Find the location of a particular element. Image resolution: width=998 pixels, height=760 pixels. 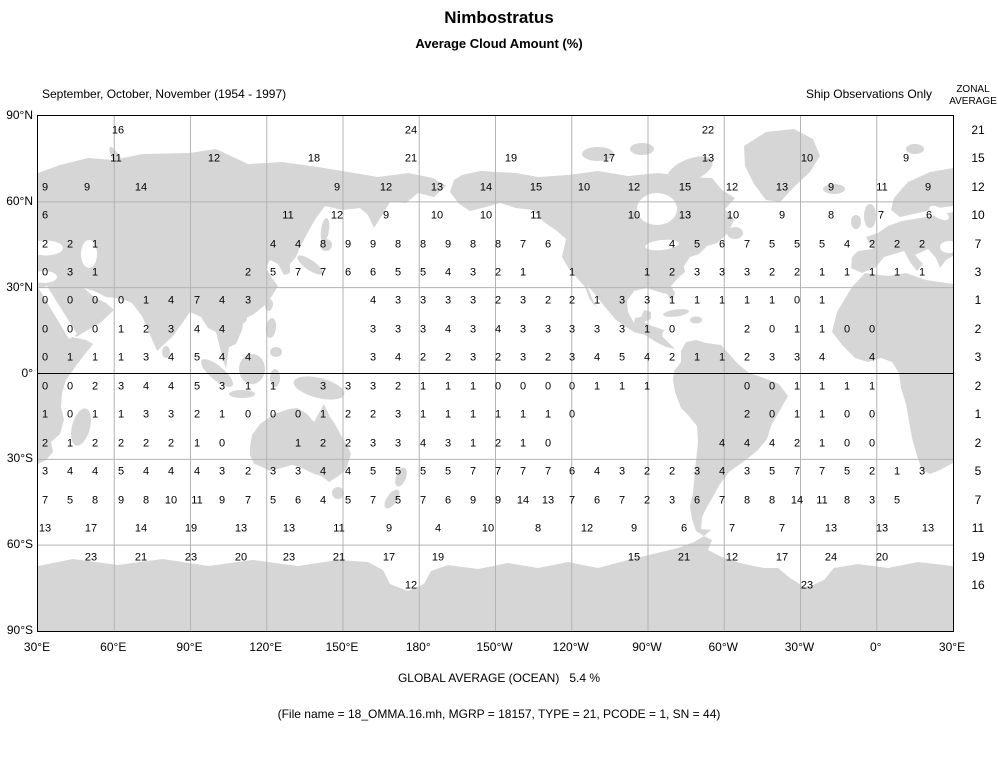

zonal-average-value: 11 is located at coordinates (978, 528).